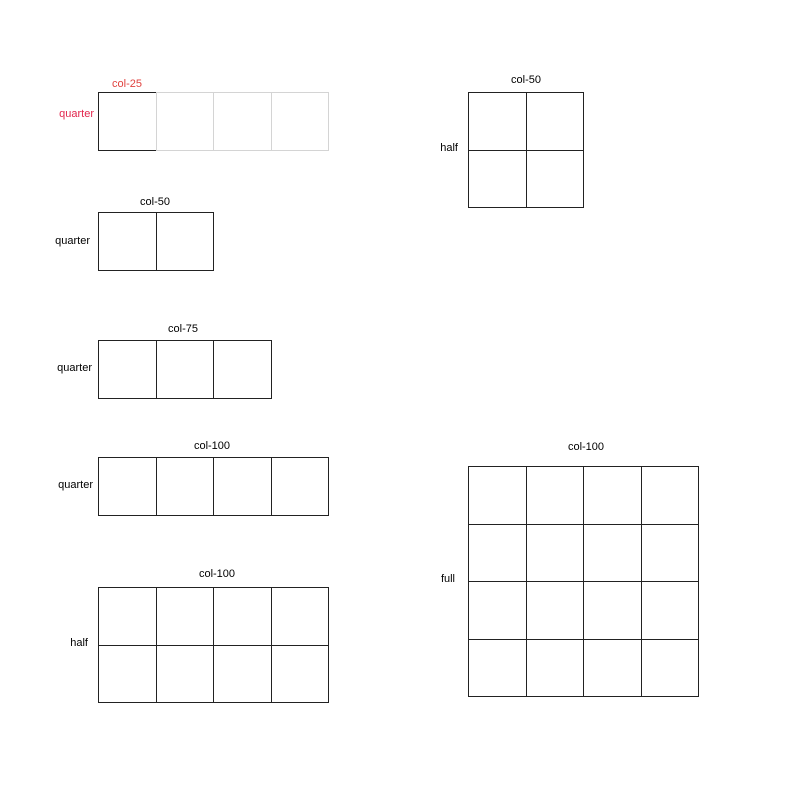 This screenshot has height=800, width=800. I want to click on grid-col-75-quarter, so click(185, 369).